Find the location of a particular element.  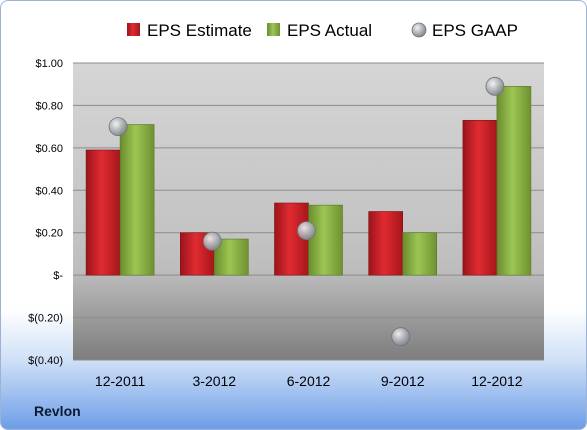

legend-swatch-eps-estimate is located at coordinates (133, 29).